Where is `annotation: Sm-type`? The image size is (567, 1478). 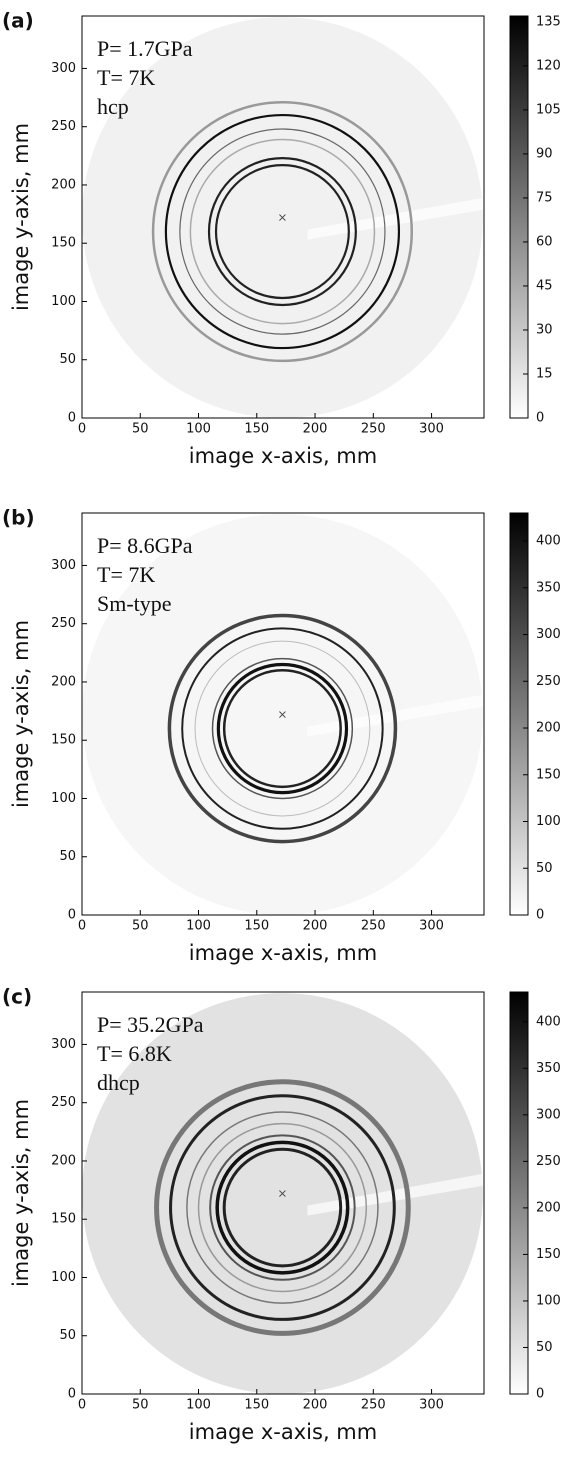 annotation: Sm-type is located at coordinates (134, 603).